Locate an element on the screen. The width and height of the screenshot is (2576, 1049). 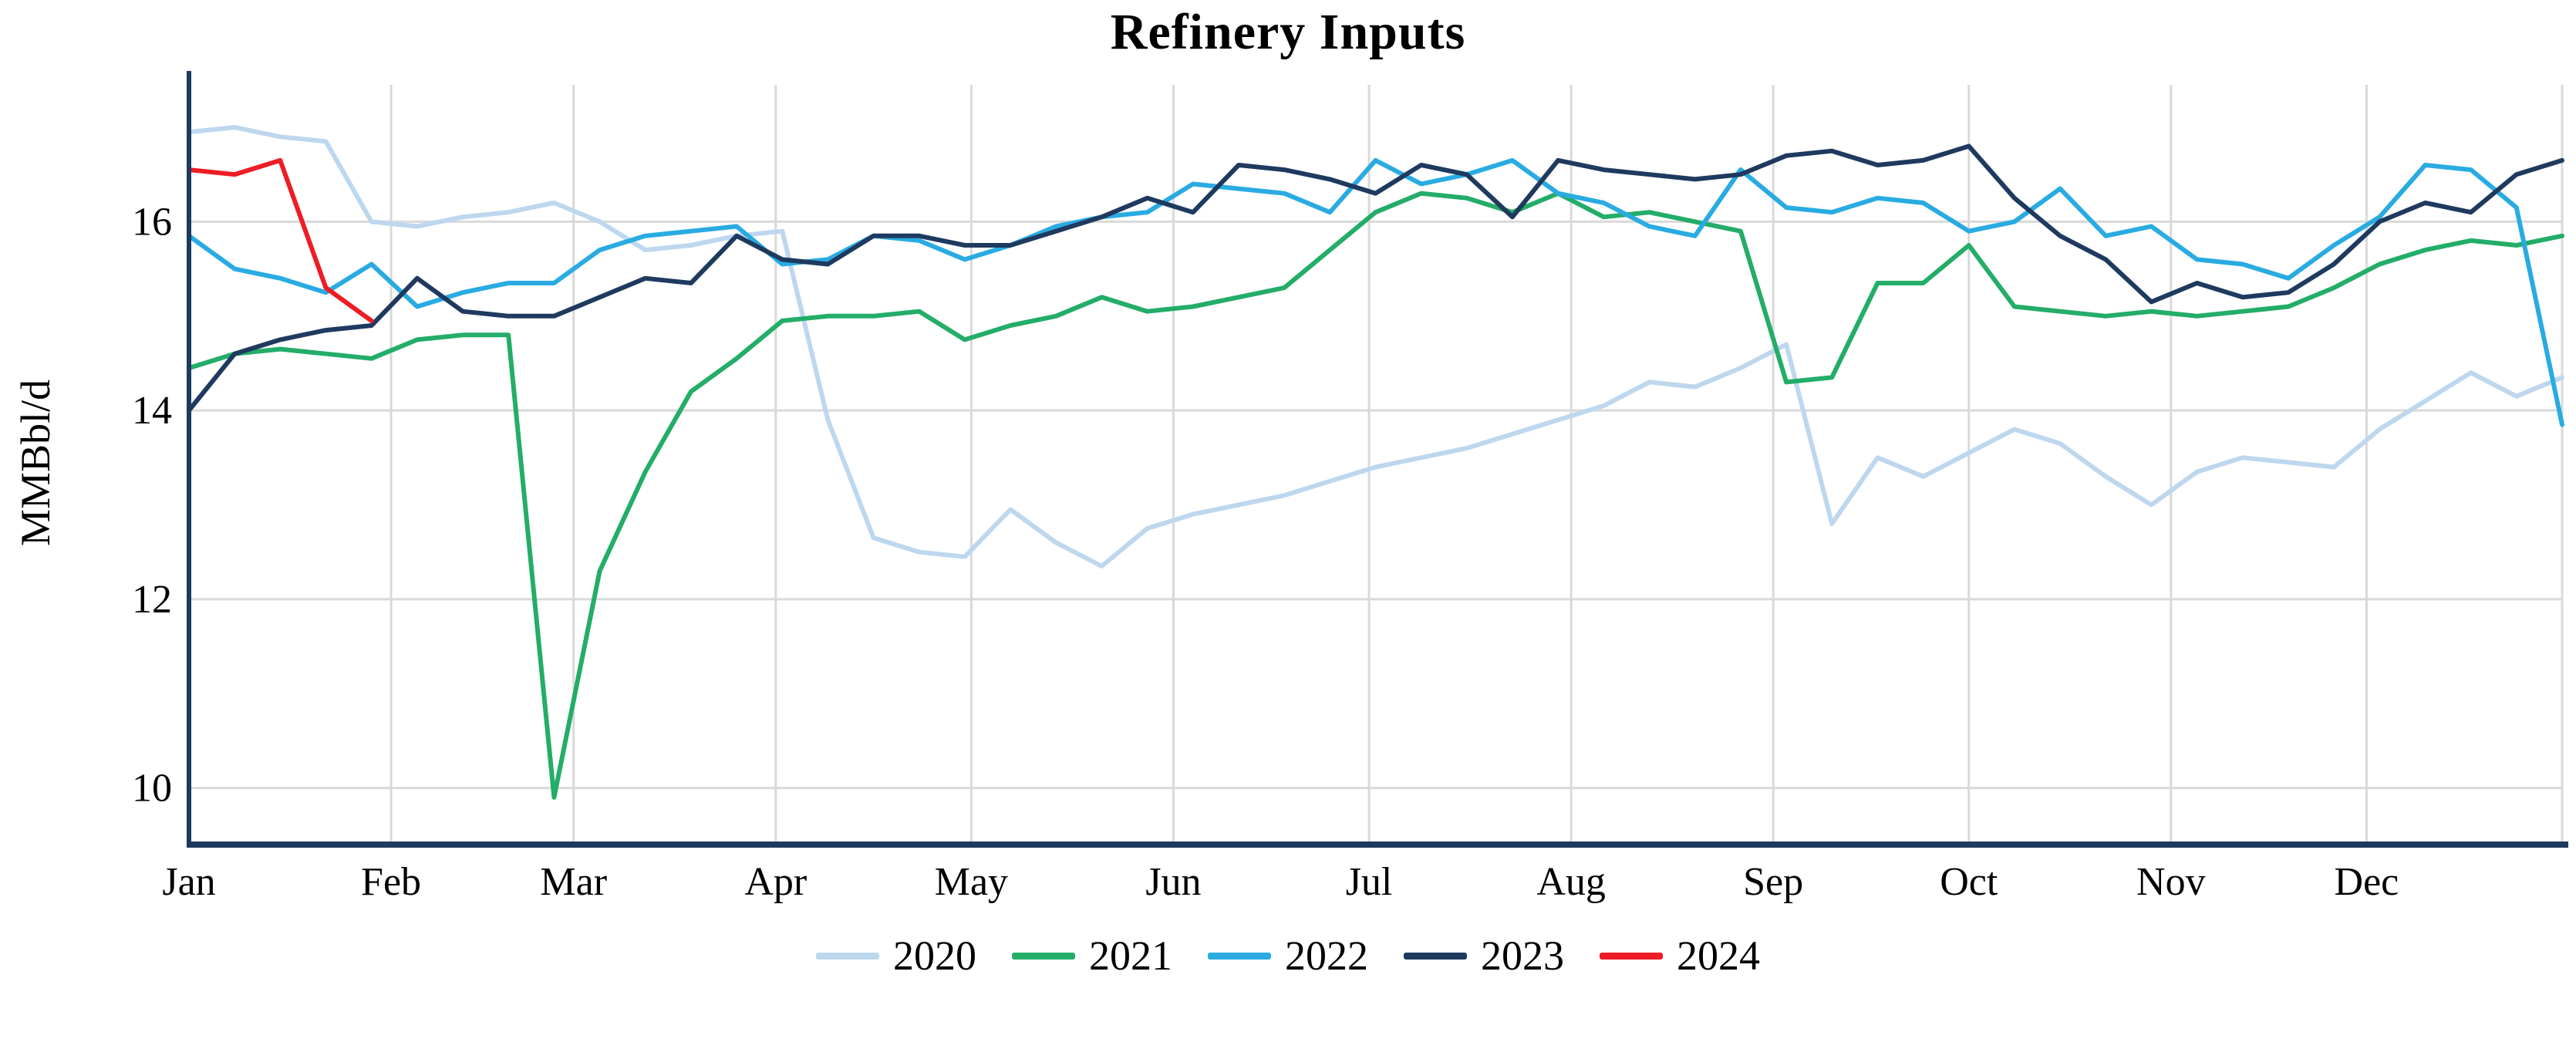
x-tick-label-Apr: Apr is located at coordinates (775, 882).